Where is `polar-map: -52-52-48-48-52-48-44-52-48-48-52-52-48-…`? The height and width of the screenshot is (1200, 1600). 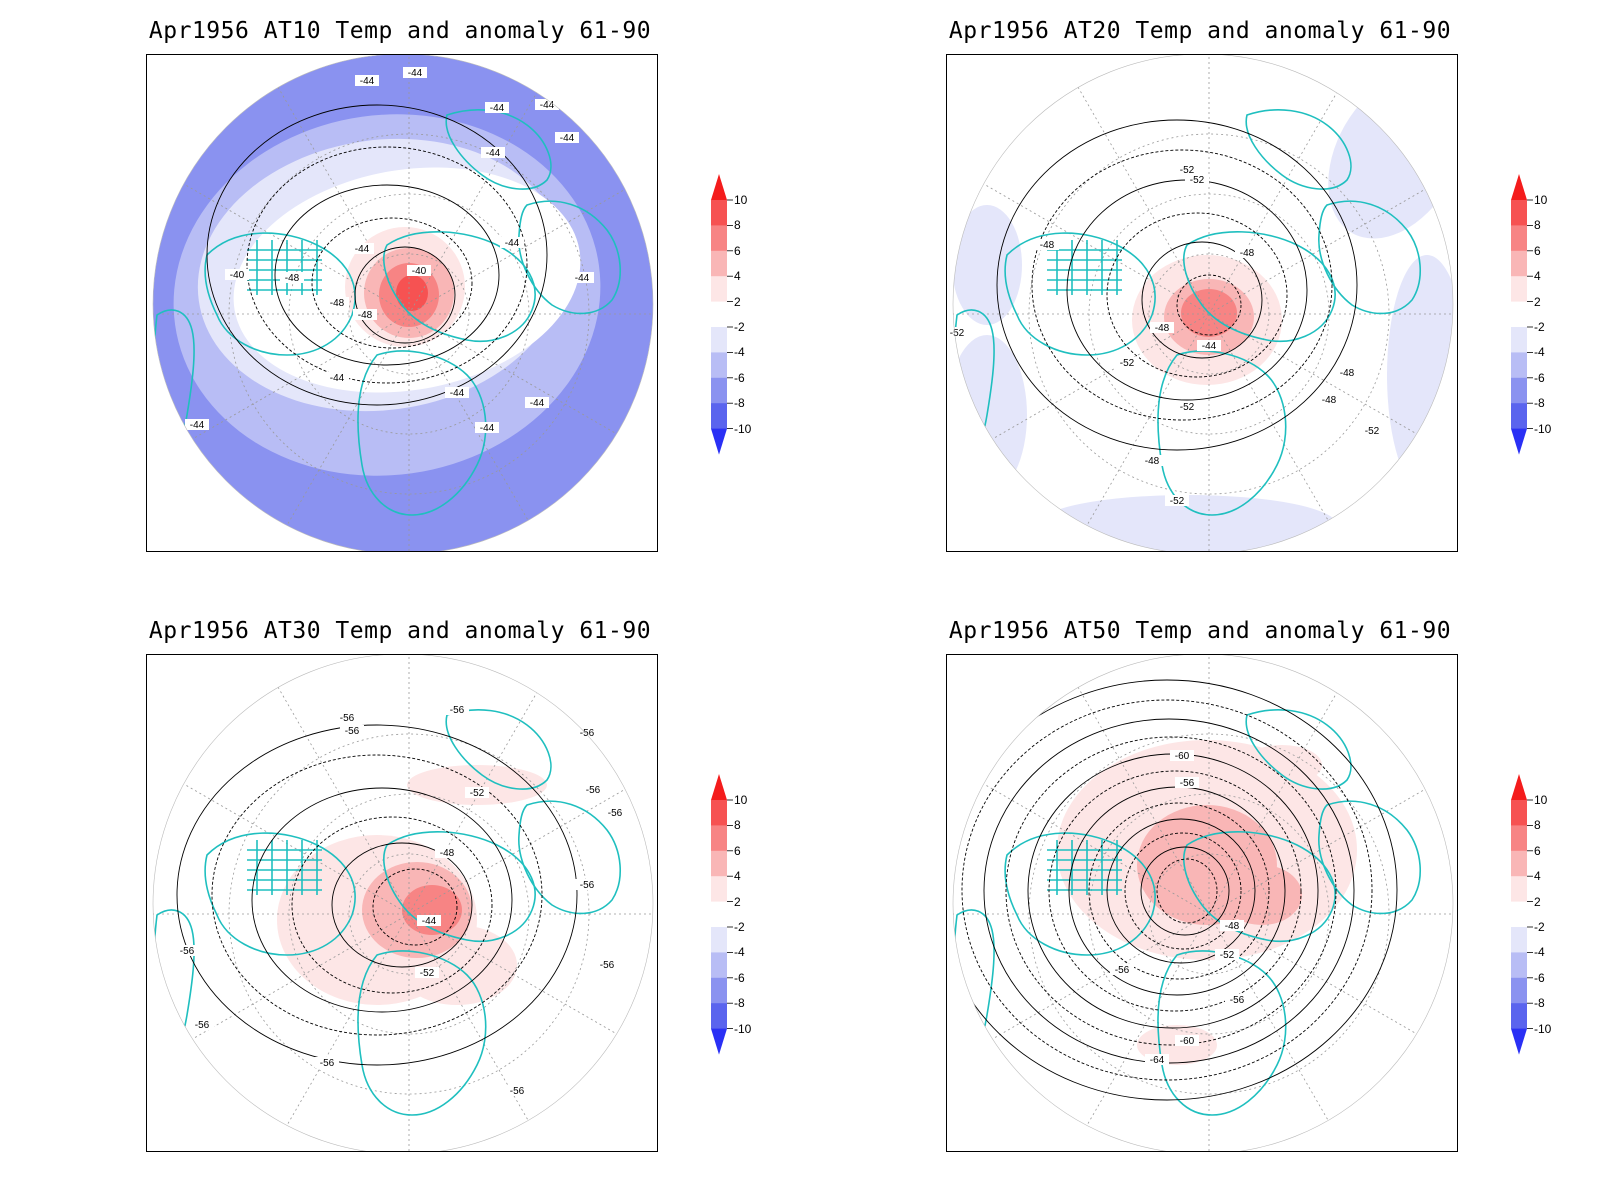 polar-map: -52-52-48-48-52-48-44-52-48-48-52-52-48-… is located at coordinates (1200, 303).